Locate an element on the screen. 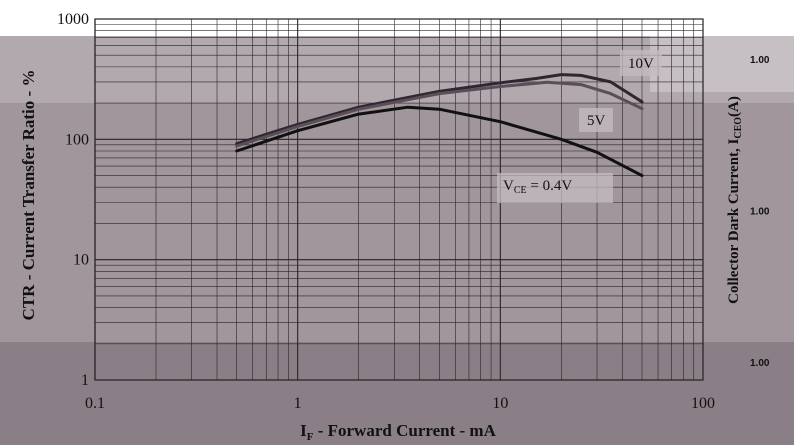 This screenshot has height=445, width=794. series-label-0: 10V is located at coordinates (641, 64).